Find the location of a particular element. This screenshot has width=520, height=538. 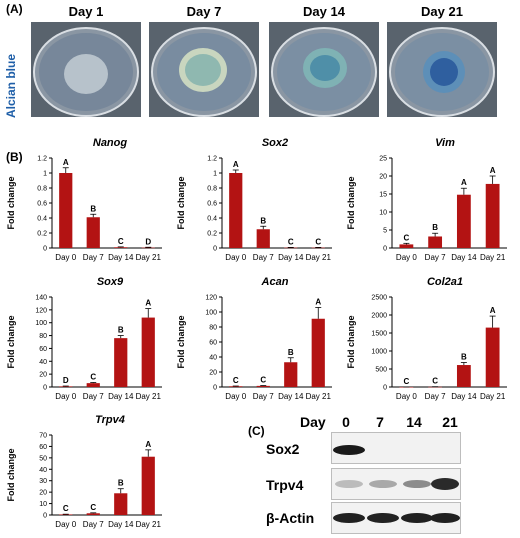

chart0-ytick-label: 0.6 is located at coordinates (42, 204).